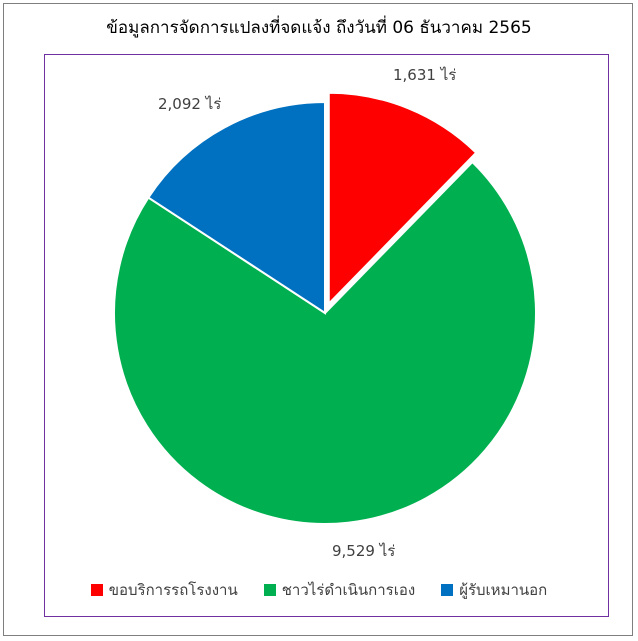 This screenshot has width=638, height=641. What do you see at coordinates (190, 104) in the screenshot?
I see `data-label-outside-contractor: 2,092 ไร่` at bounding box center [190, 104].